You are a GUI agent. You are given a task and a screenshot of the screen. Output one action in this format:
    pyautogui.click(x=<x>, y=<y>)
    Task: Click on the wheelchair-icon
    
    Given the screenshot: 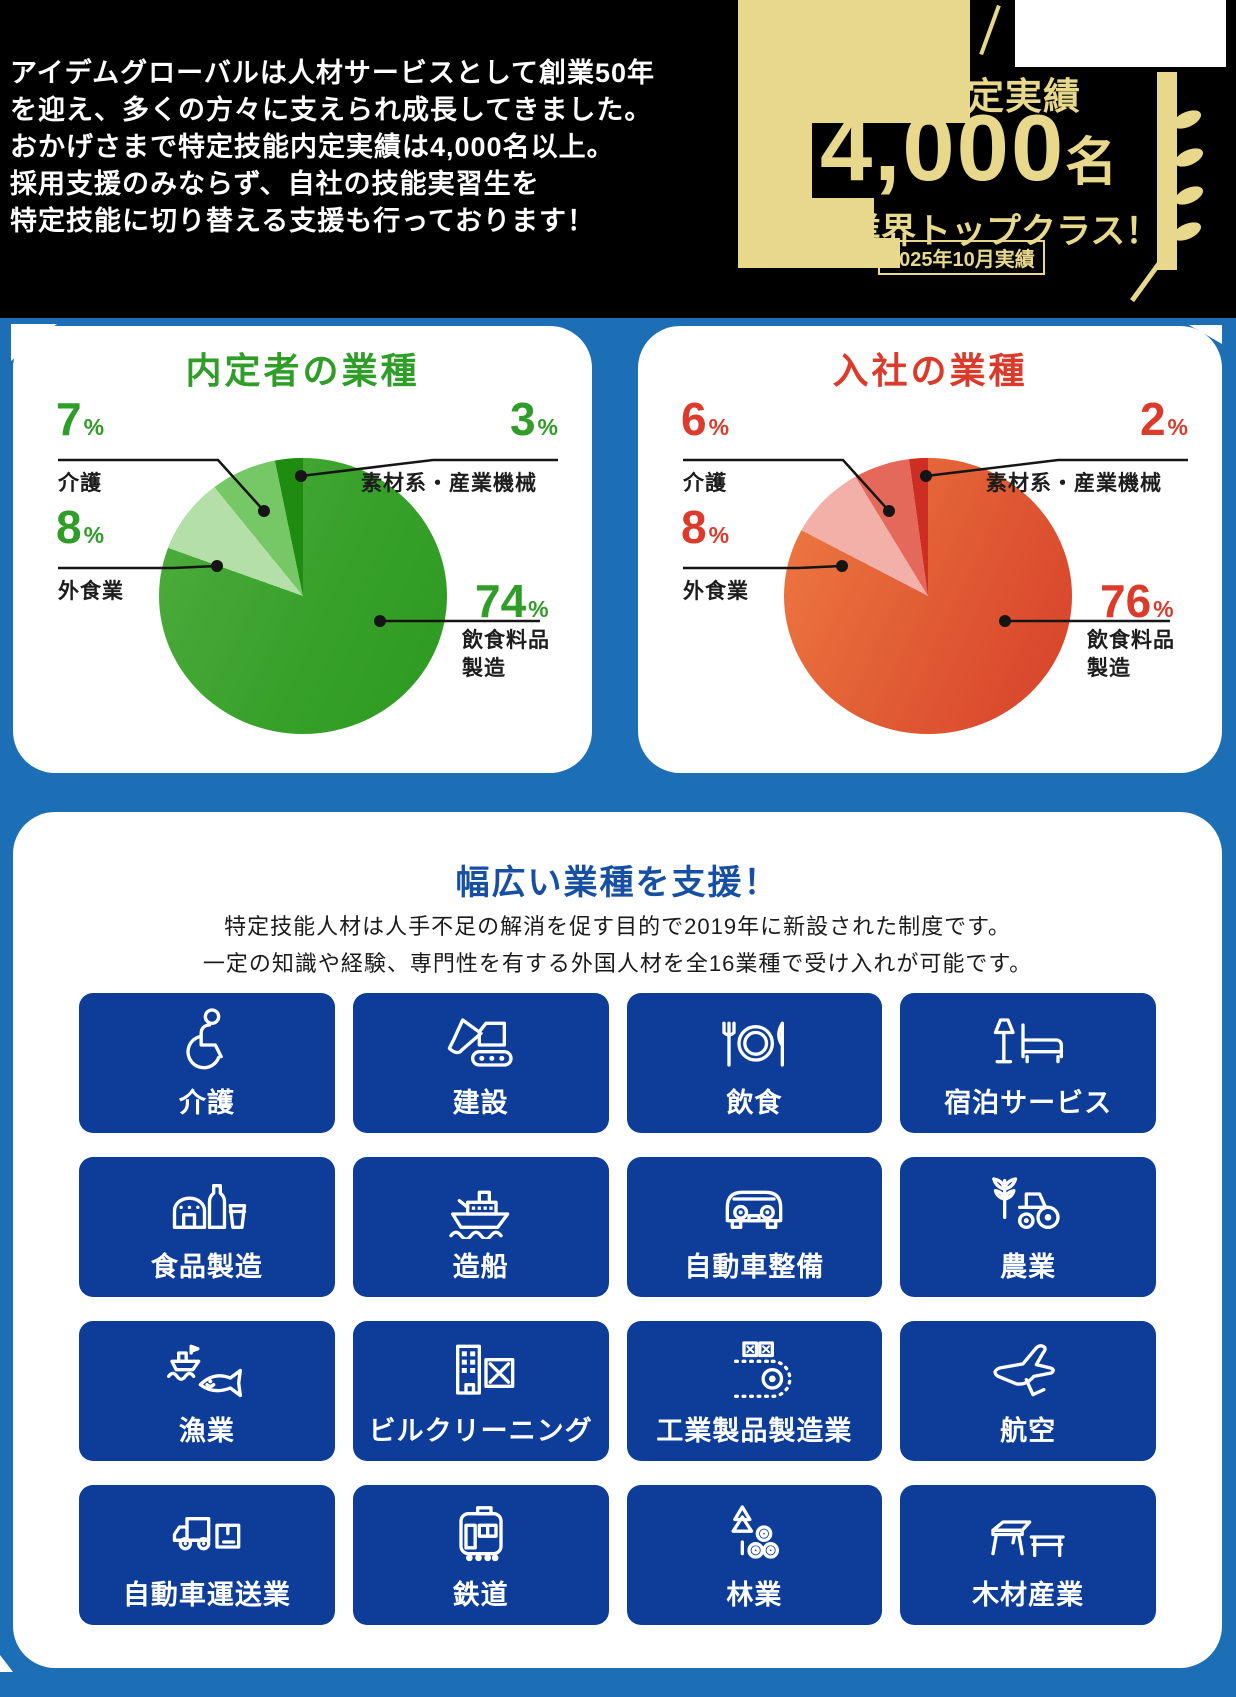 What is the action you would take?
    pyautogui.click(x=204, y=1039)
    